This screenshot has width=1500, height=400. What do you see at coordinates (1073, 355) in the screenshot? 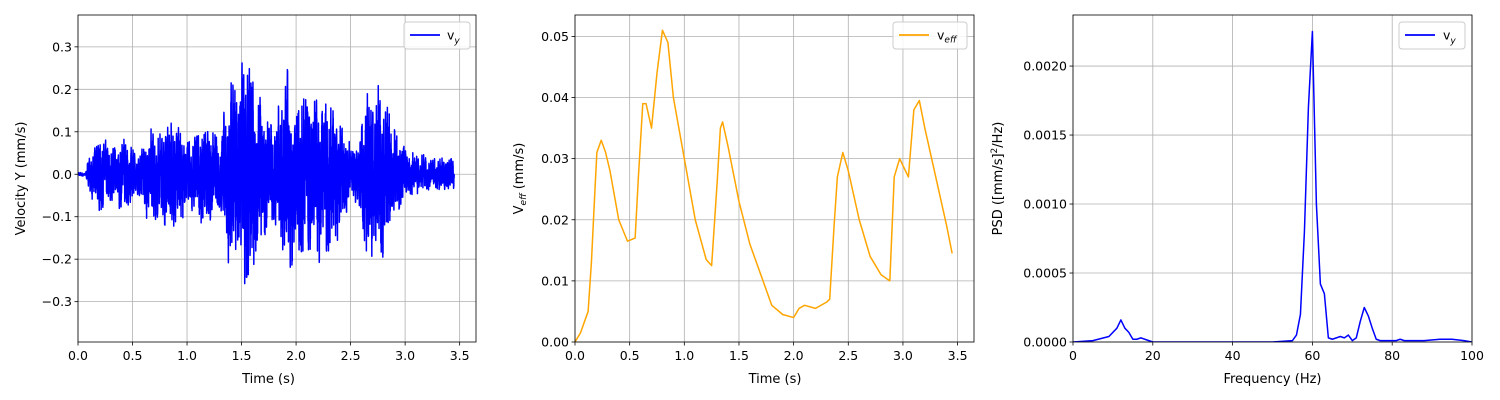
I see `x-tick-label: 0` at bounding box center [1073, 355].